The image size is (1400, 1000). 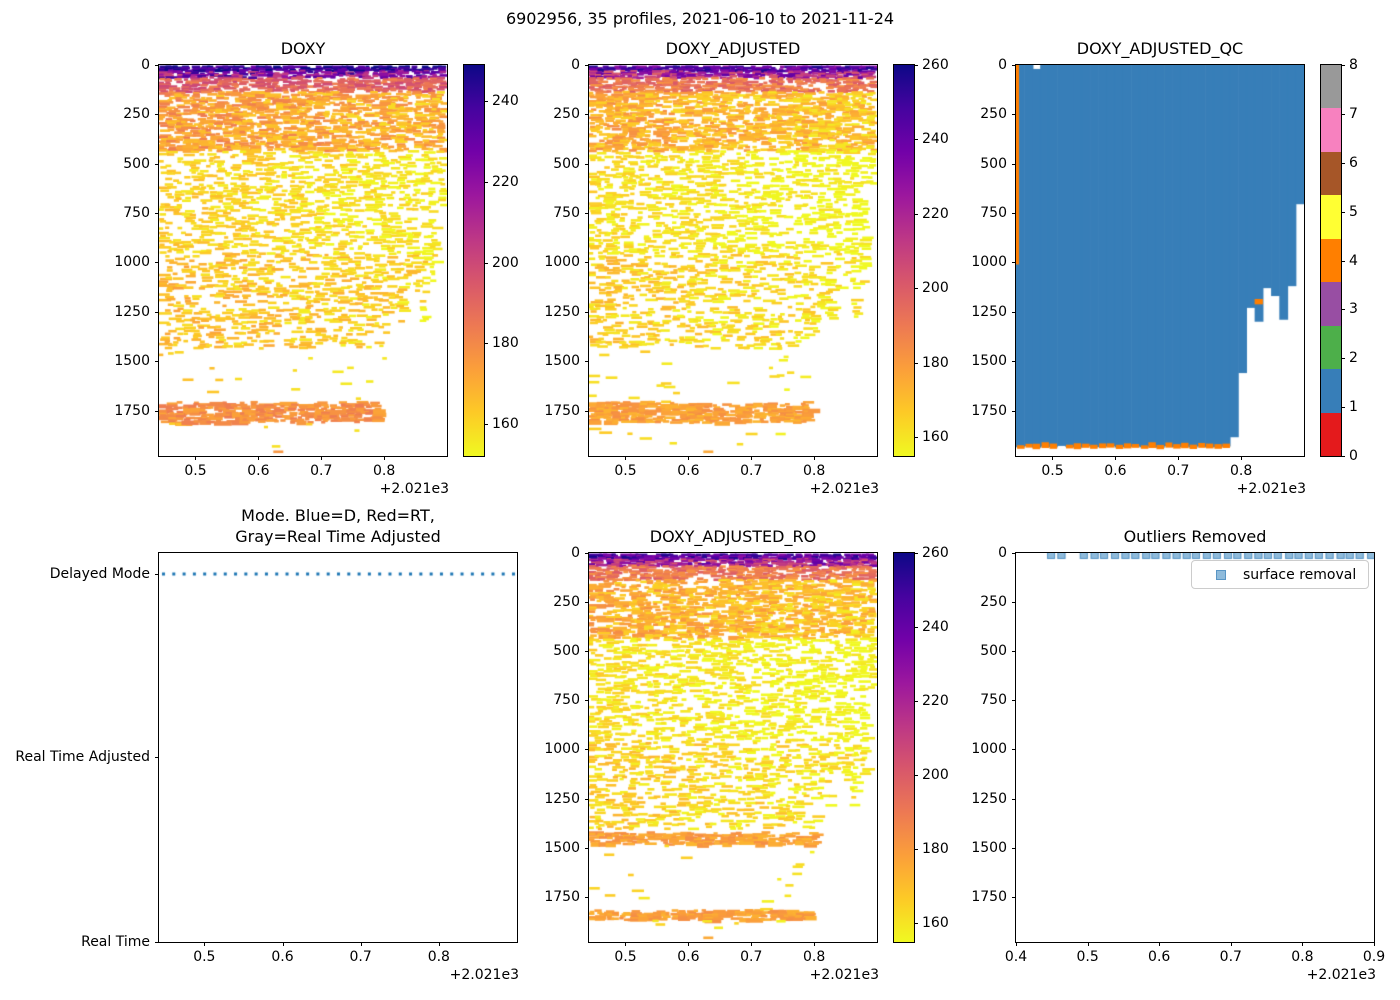 I want to click on x-tick-label: 0.9, so click(x=1374, y=957).